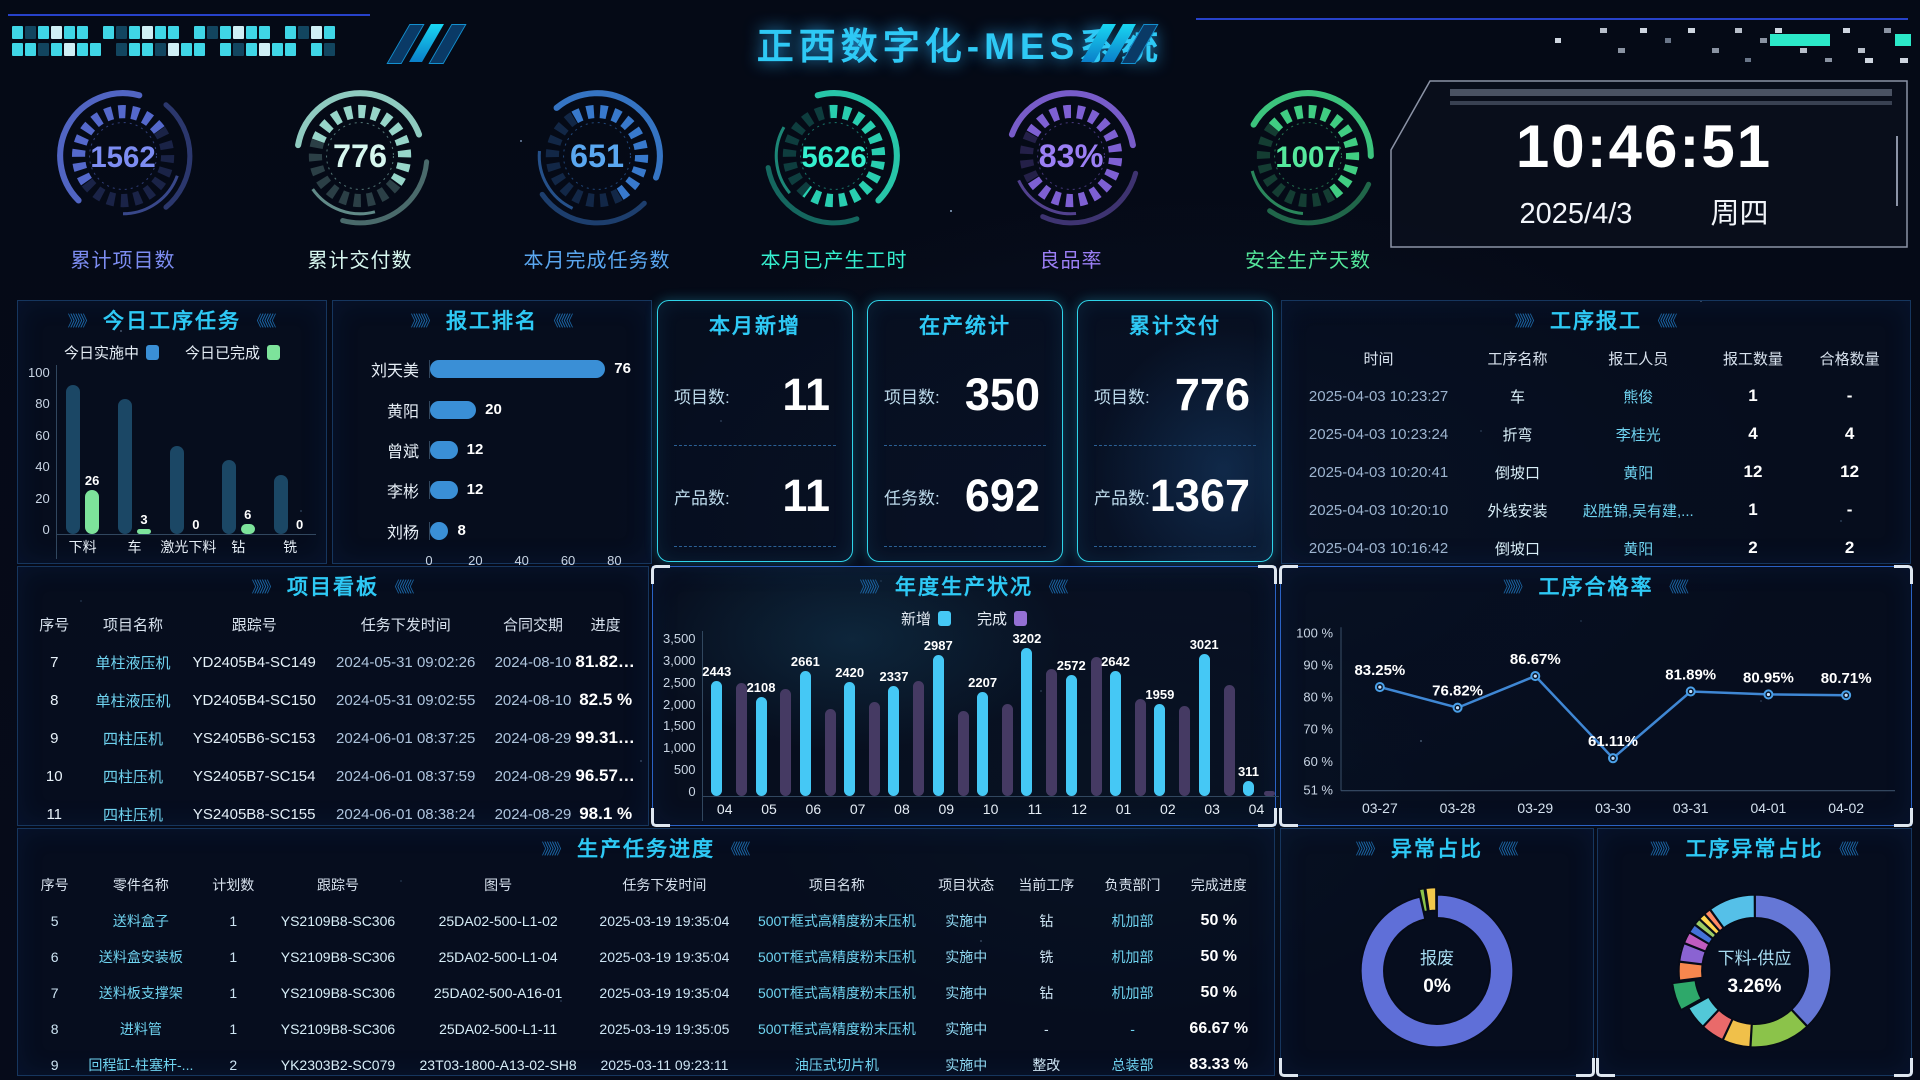 This screenshot has width=1920, height=1080. I want to click on svg-text: 776, so click(360, 156).